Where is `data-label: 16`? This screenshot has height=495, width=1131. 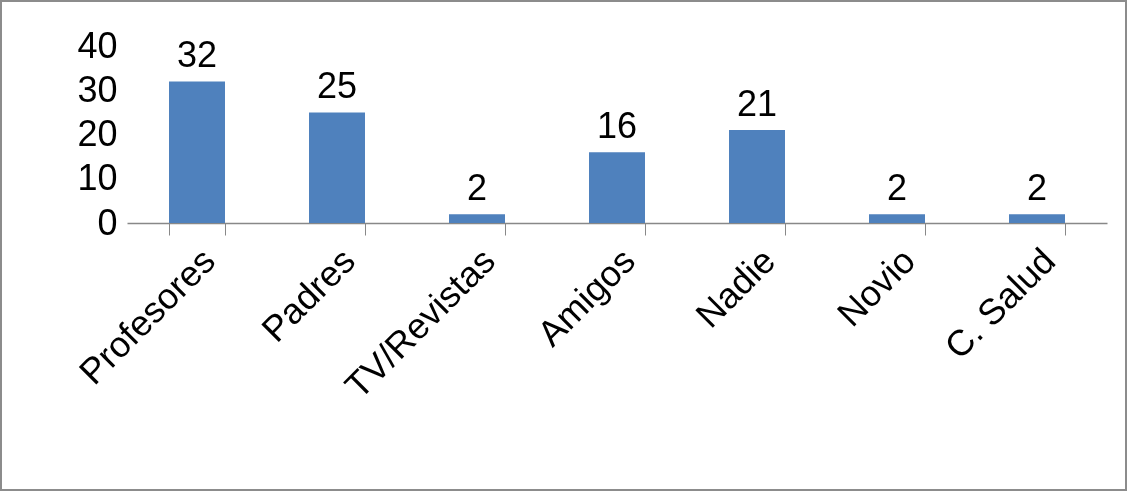
data-label: 16 is located at coordinates (617, 126).